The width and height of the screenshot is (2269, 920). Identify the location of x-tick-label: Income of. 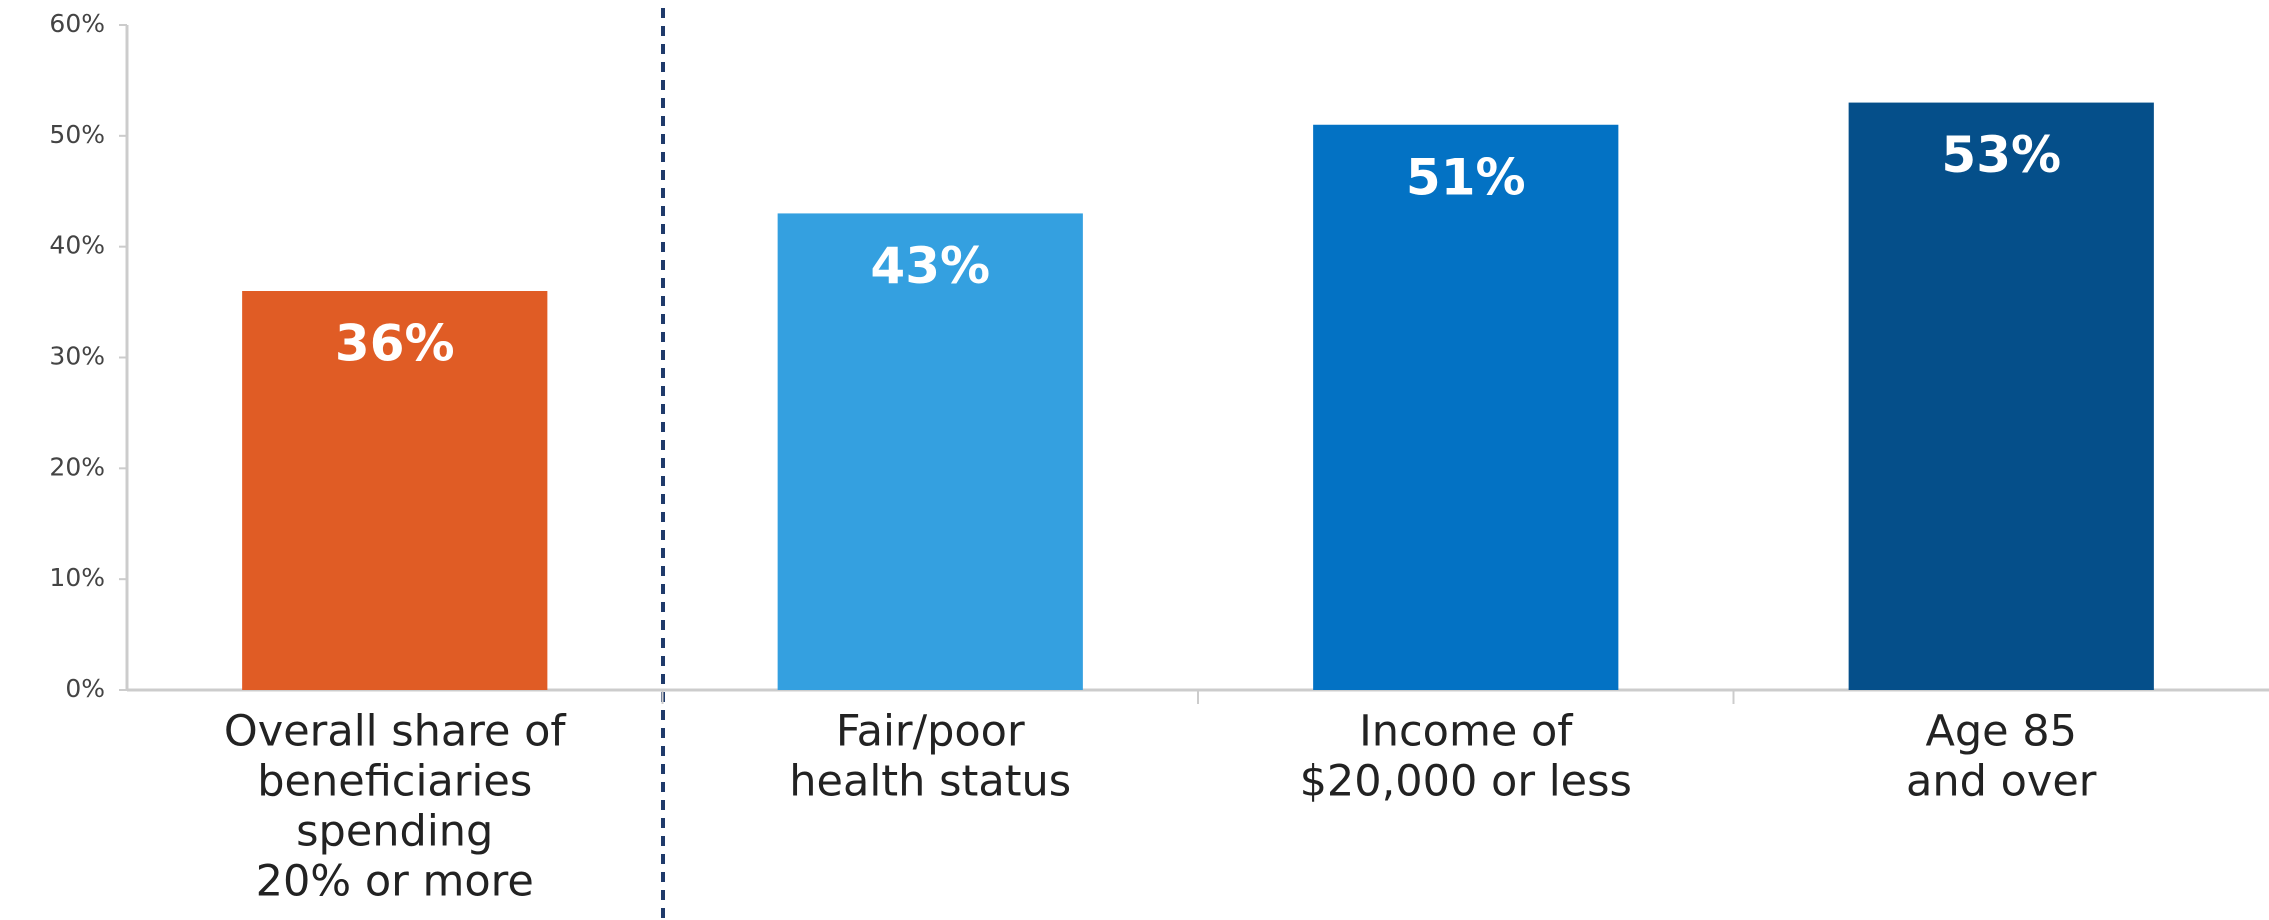
(1466, 732).